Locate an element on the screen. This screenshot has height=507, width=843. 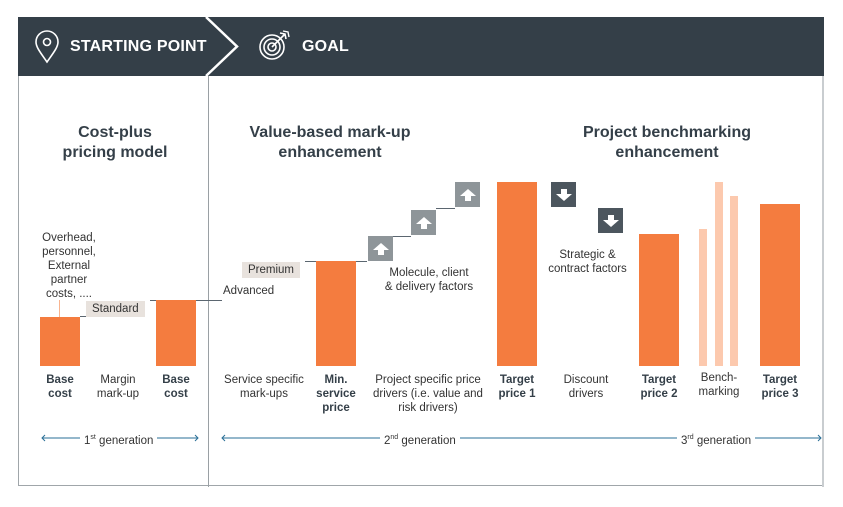
title-line: pricing model is located at coordinates (115, 152).